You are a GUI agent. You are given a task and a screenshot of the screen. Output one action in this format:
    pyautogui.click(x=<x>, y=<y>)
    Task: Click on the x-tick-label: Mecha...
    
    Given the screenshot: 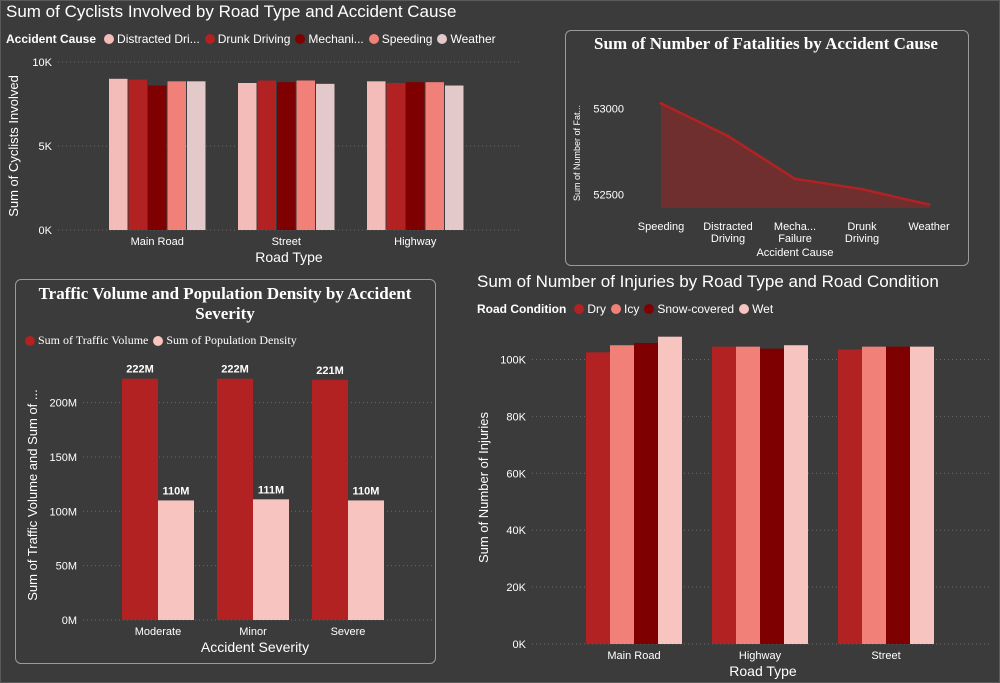 What is the action you would take?
    pyautogui.click(x=795, y=227)
    